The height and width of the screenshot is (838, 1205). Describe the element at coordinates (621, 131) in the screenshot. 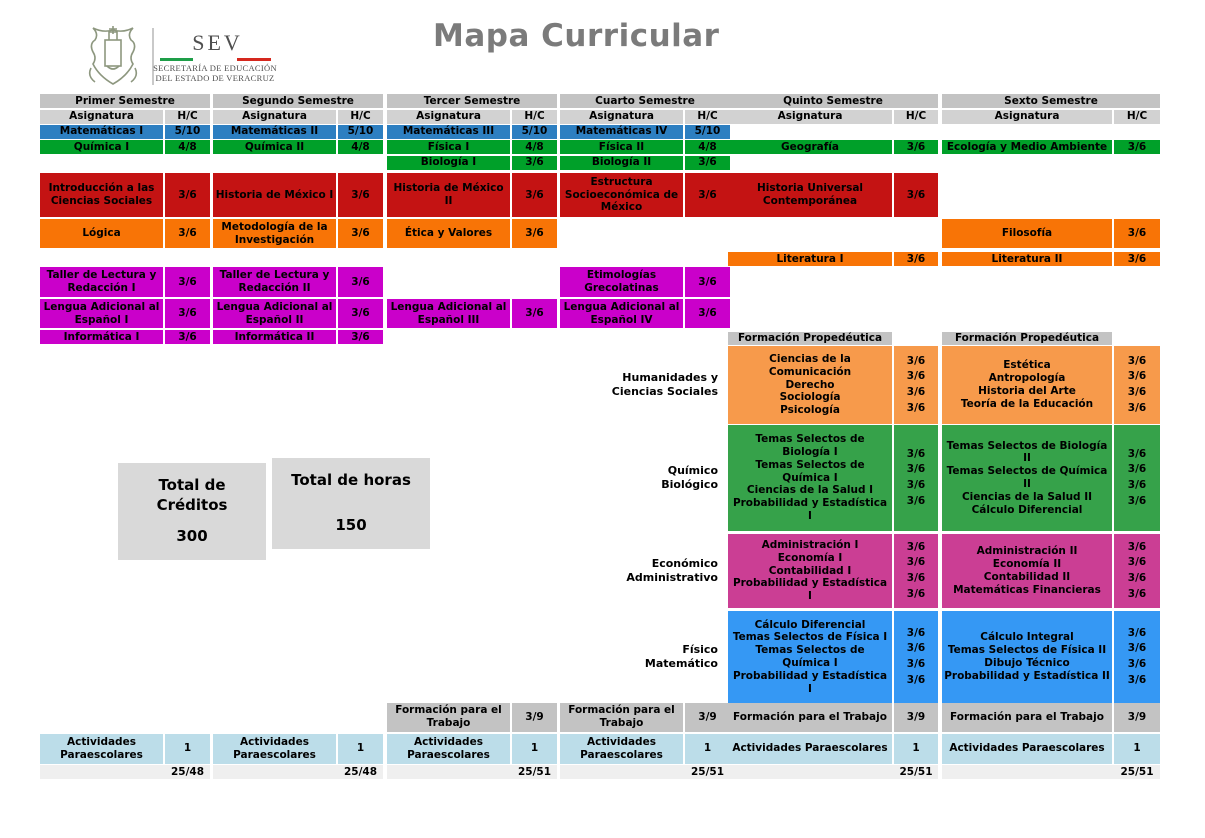

I see `subject-cell-math-s4: Matemáticas IV` at that location.